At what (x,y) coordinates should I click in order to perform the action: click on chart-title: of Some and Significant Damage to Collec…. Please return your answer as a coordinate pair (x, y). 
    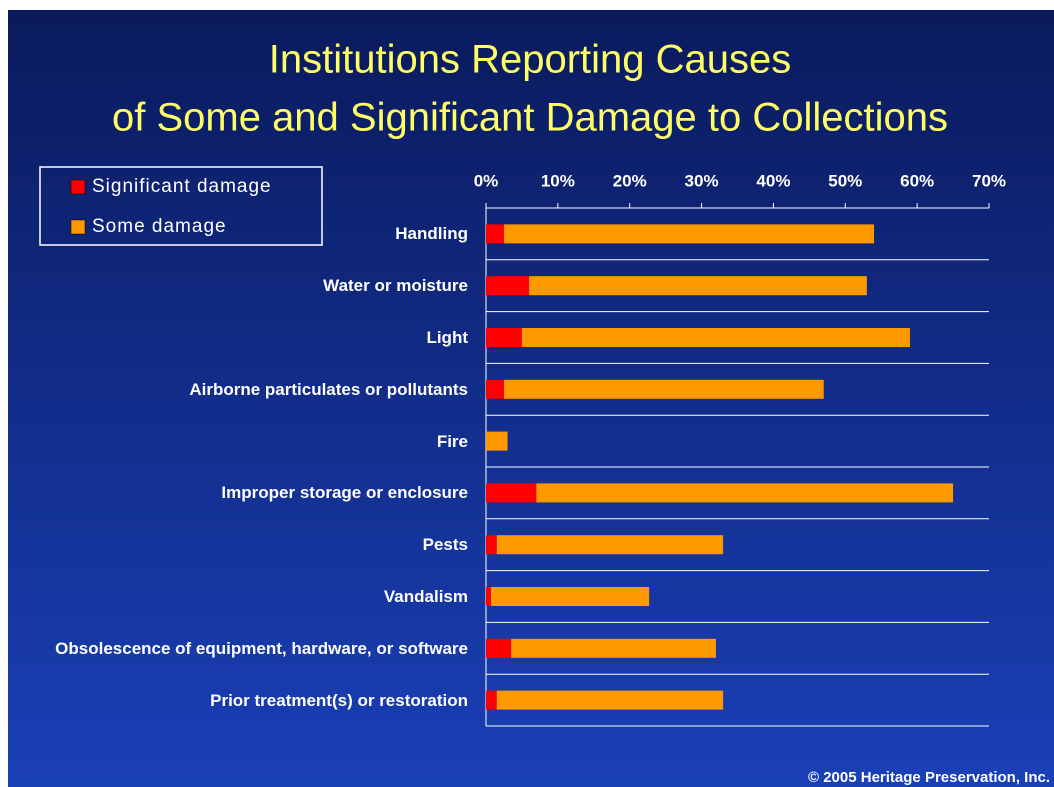
    Looking at the image, I should click on (530, 118).